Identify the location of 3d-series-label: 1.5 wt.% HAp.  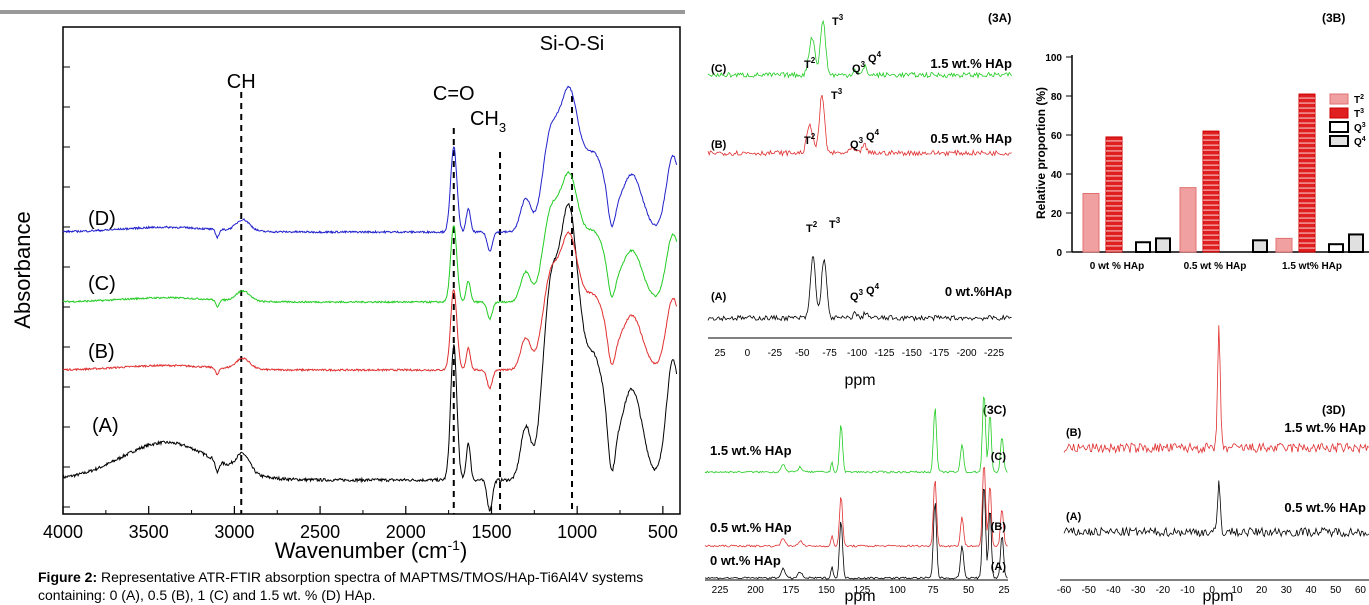
(1325, 427).